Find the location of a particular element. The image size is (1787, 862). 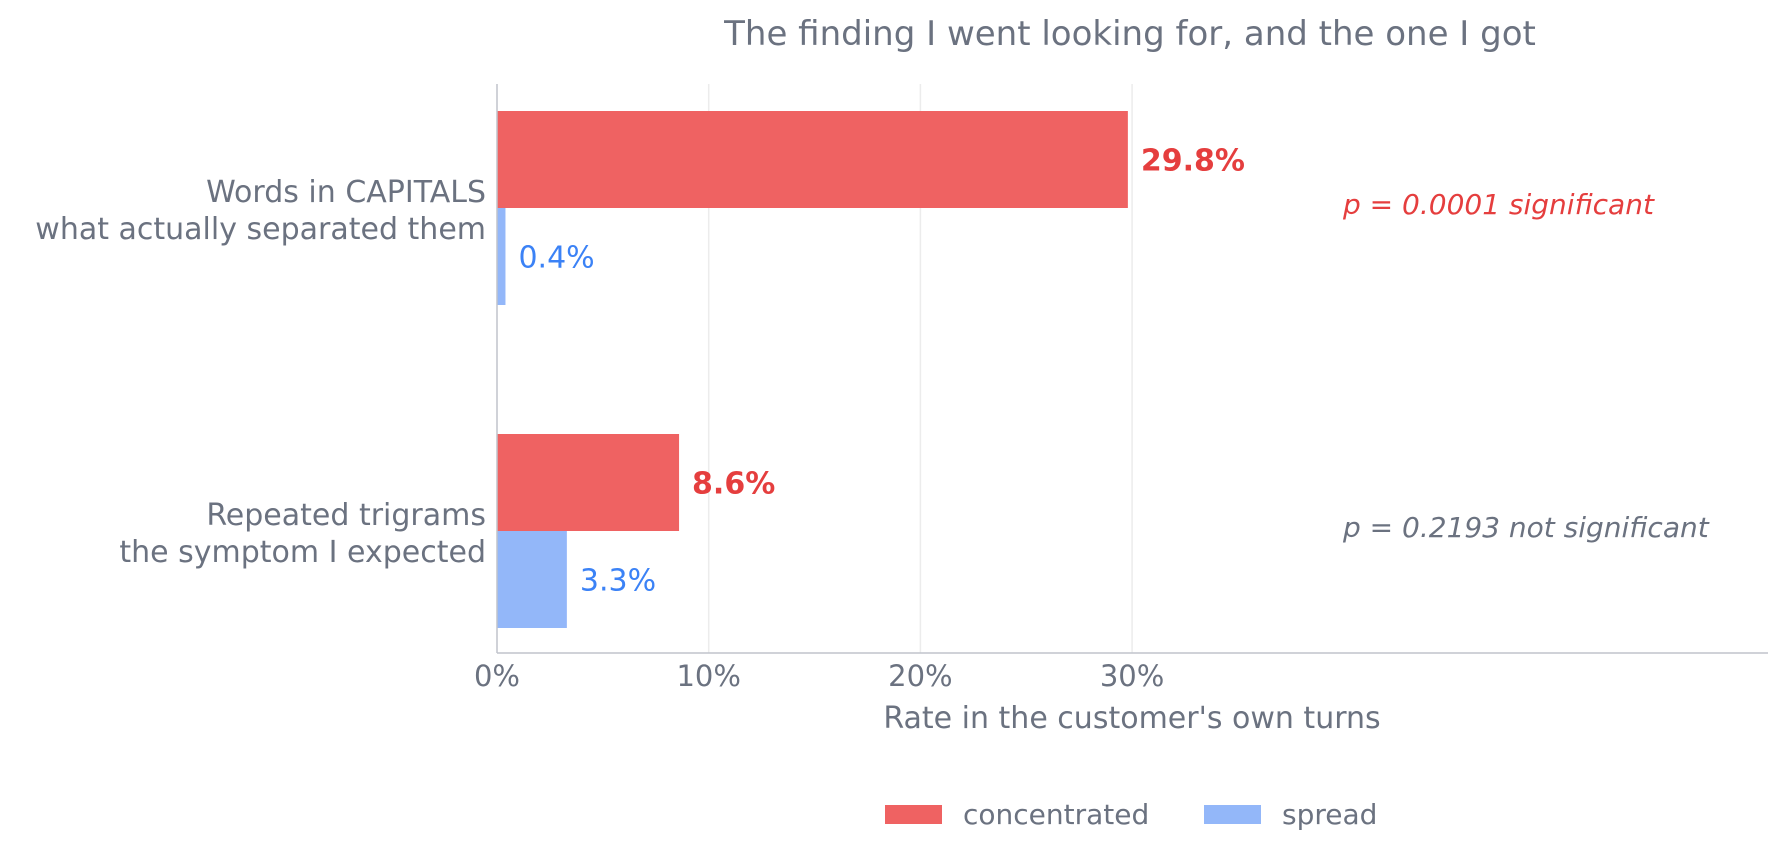

legend-swatch-concentrated is located at coordinates (913, 814).